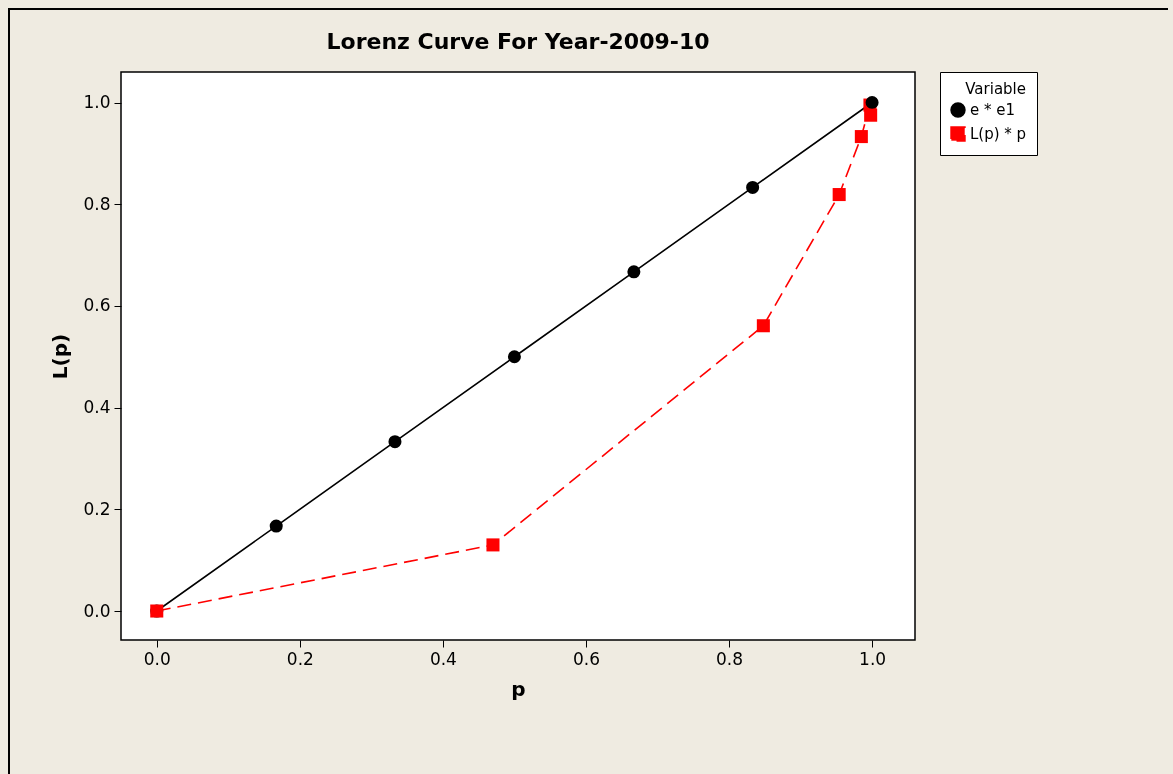 The width and height of the screenshot is (1173, 774). What do you see at coordinates (97, 102) in the screenshot?
I see `y-tick-label: 1.0` at bounding box center [97, 102].